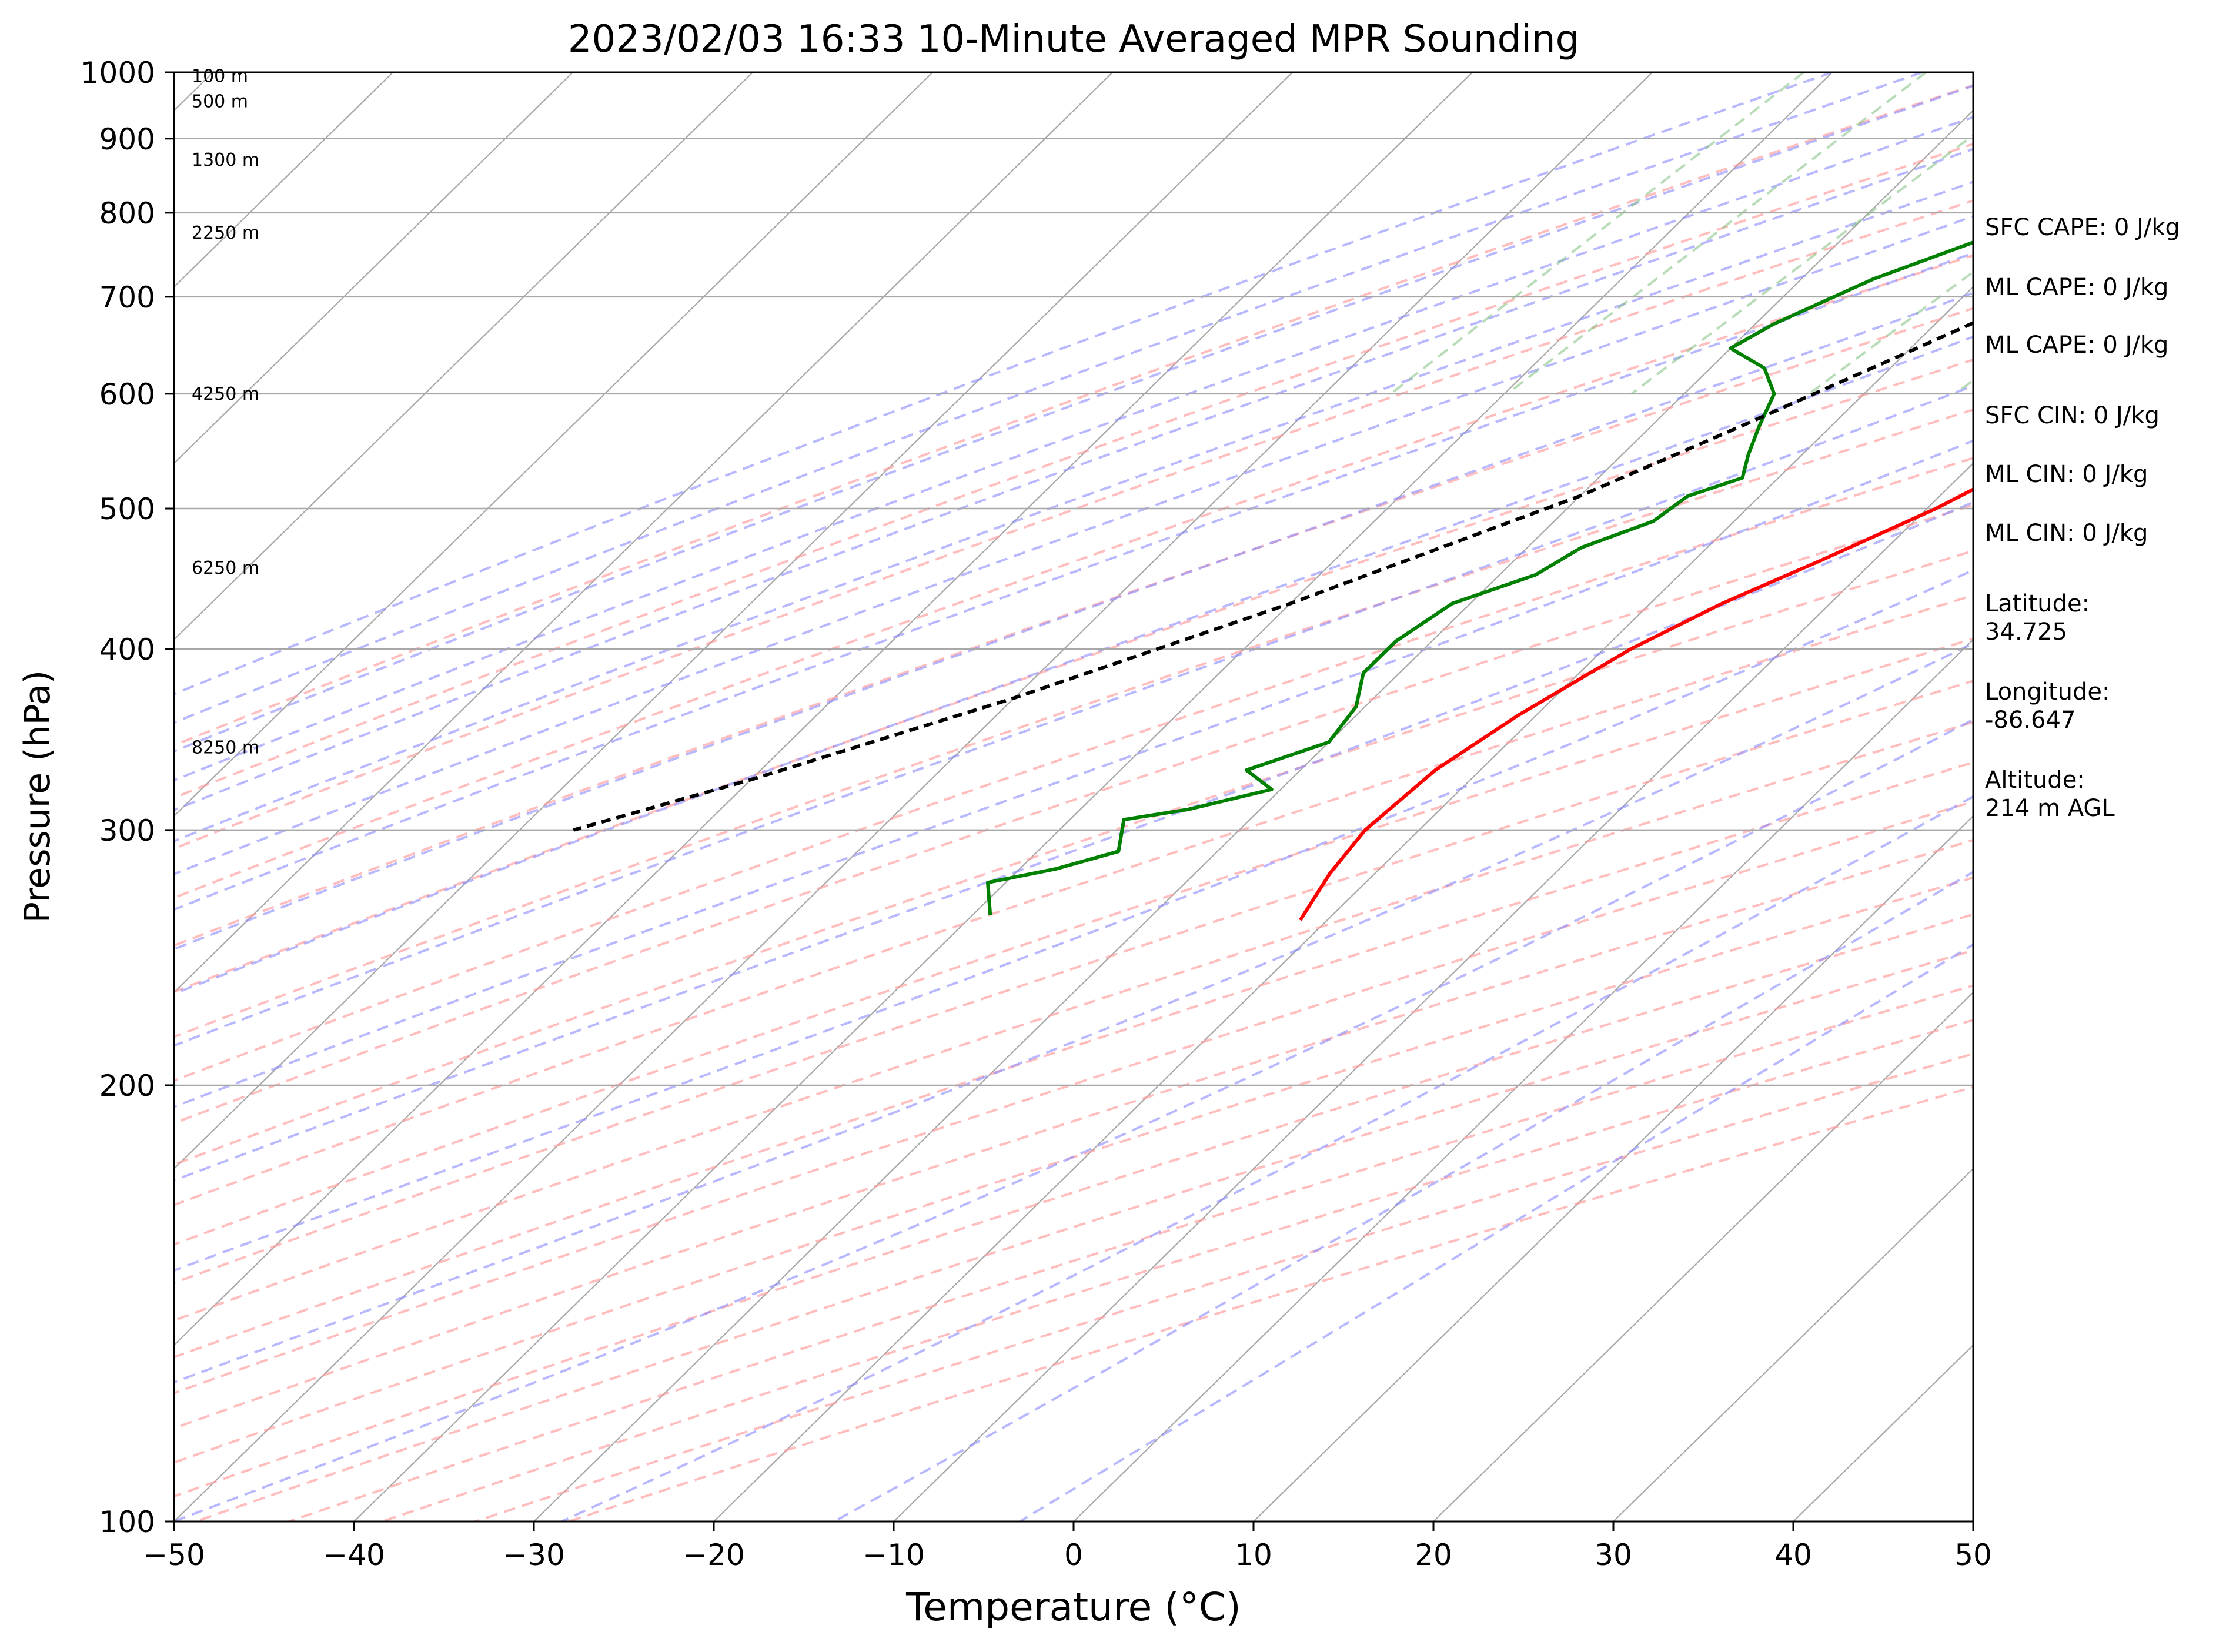  I want to click on x-tick-label: 40, so click(1793, 1555).